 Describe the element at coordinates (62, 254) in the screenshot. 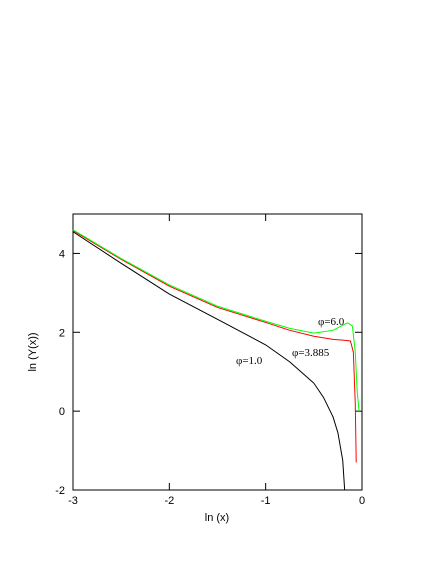

I see `y-tick-label: 4` at that location.